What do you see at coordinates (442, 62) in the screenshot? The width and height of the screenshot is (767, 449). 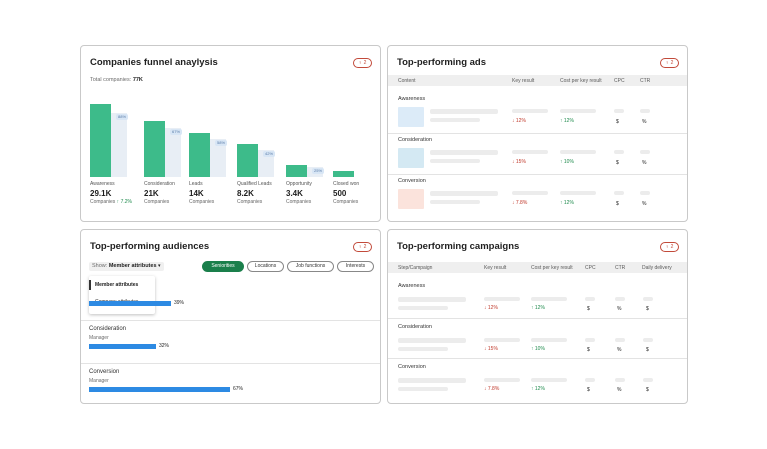 I see `ads-title: Top-performing ads` at bounding box center [442, 62].